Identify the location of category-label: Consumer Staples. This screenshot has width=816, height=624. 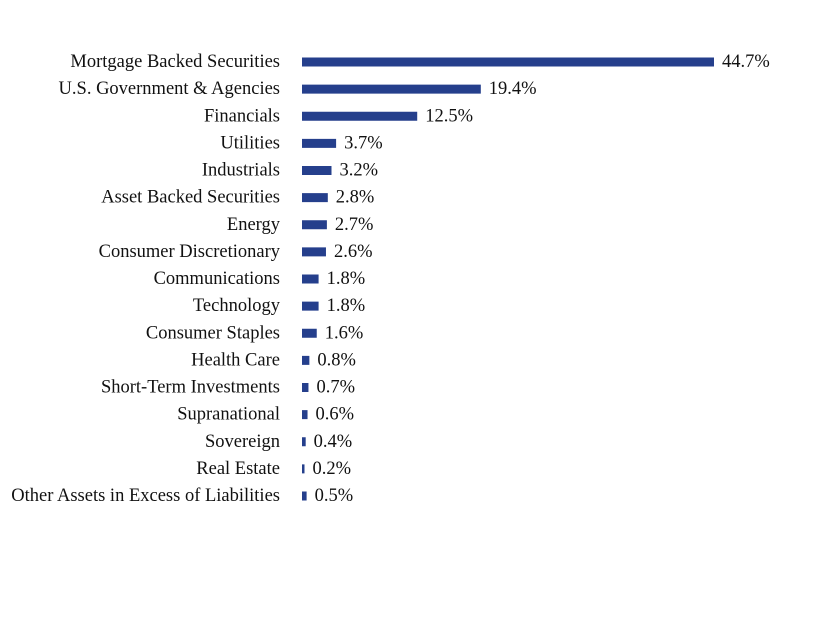
(213, 333).